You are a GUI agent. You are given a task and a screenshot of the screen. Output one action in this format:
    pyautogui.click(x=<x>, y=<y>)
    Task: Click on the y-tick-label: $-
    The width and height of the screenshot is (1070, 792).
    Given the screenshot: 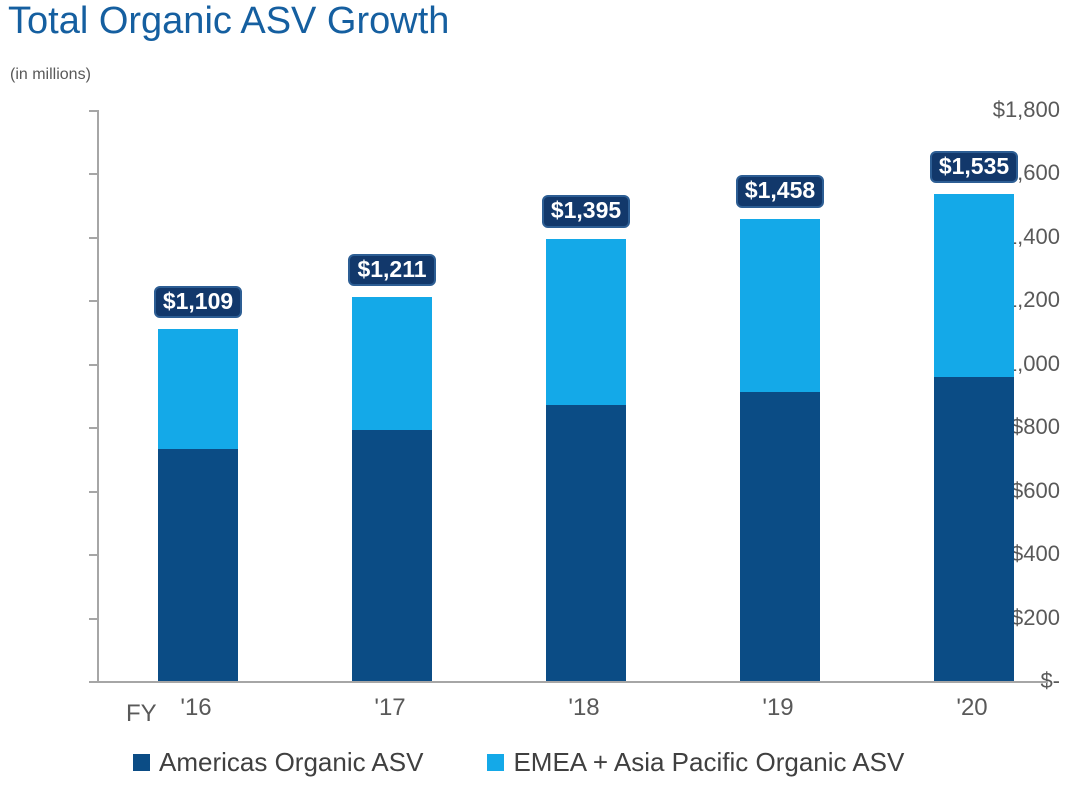 What is the action you would take?
    pyautogui.click(x=1050, y=680)
    